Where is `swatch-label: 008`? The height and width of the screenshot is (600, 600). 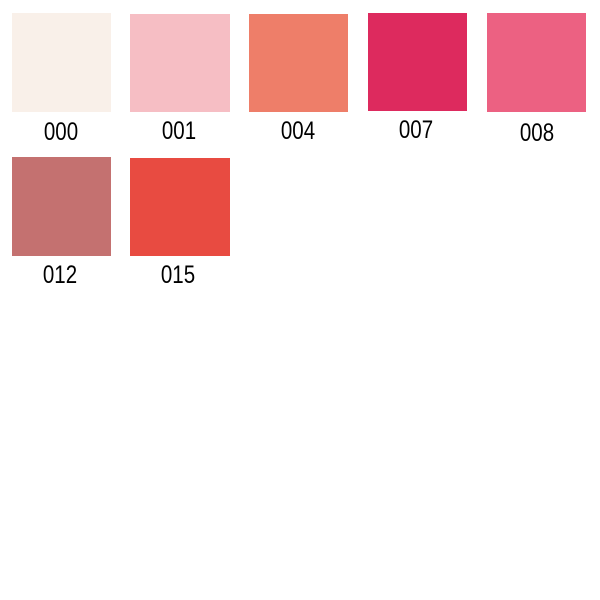 swatch-label: 008 is located at coordinates (537, 133).